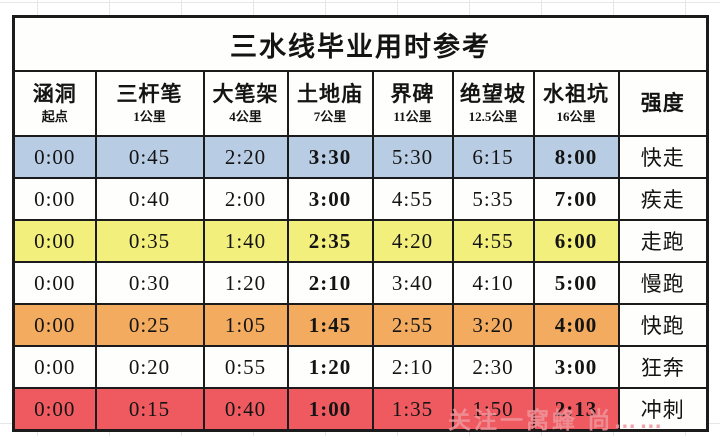  I want to click on col-distance: 16公里, so click(576, 116).